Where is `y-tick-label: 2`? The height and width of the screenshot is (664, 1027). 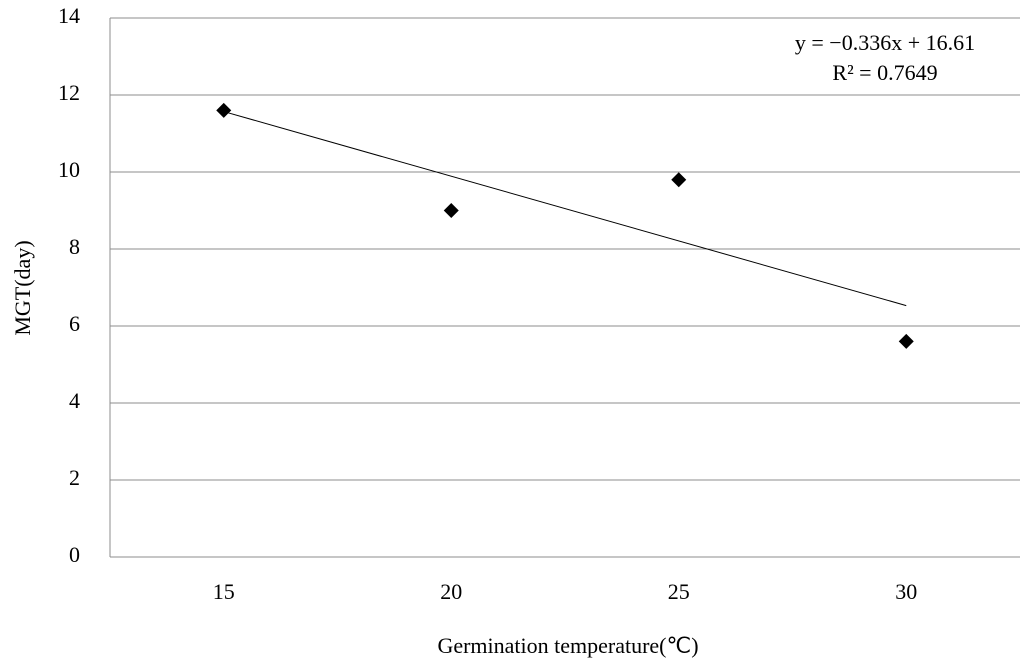
y-tick-label: 2 is located at coordinates (74, 477).